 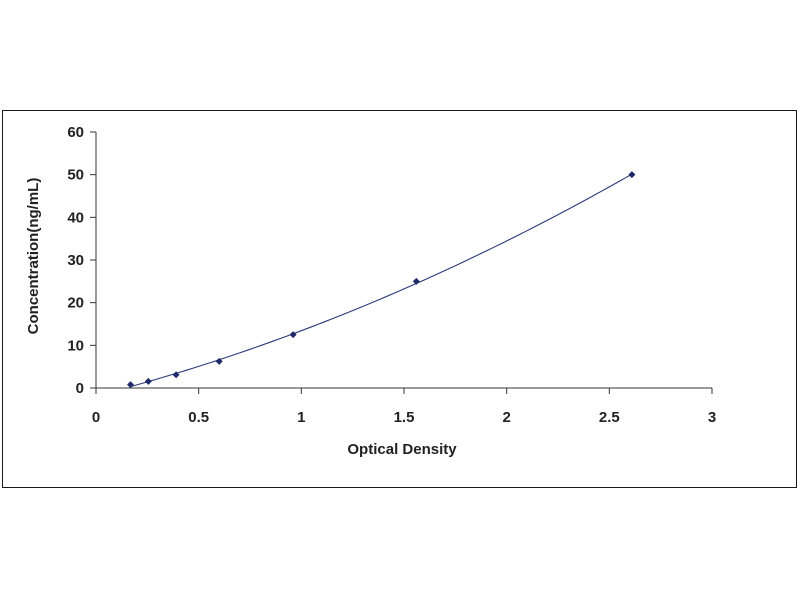 I want to click on x-tick-label: 2, so click(x=506, y=417).